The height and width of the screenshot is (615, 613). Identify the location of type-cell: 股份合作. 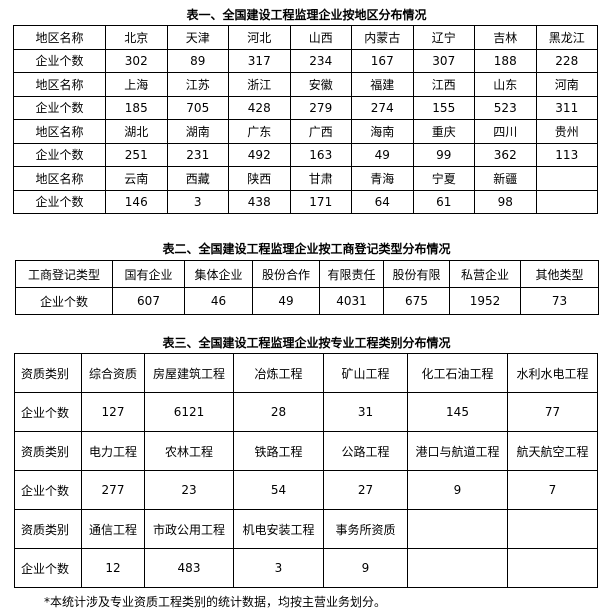
(286, 274).